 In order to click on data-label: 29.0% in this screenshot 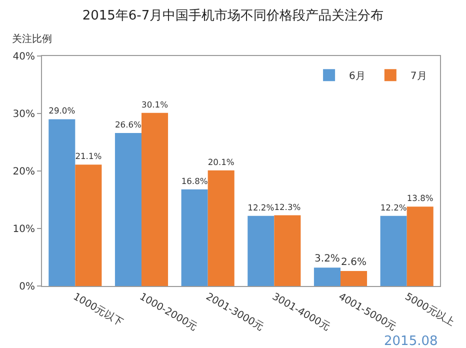, I will do `click(62, 111)`.